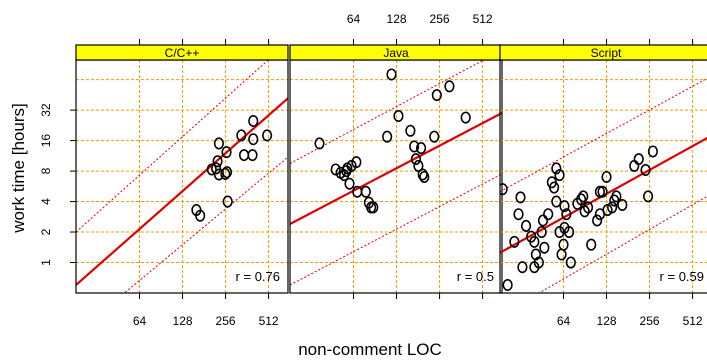  I want to click on y-tick-label: 16, so click(46, 141).